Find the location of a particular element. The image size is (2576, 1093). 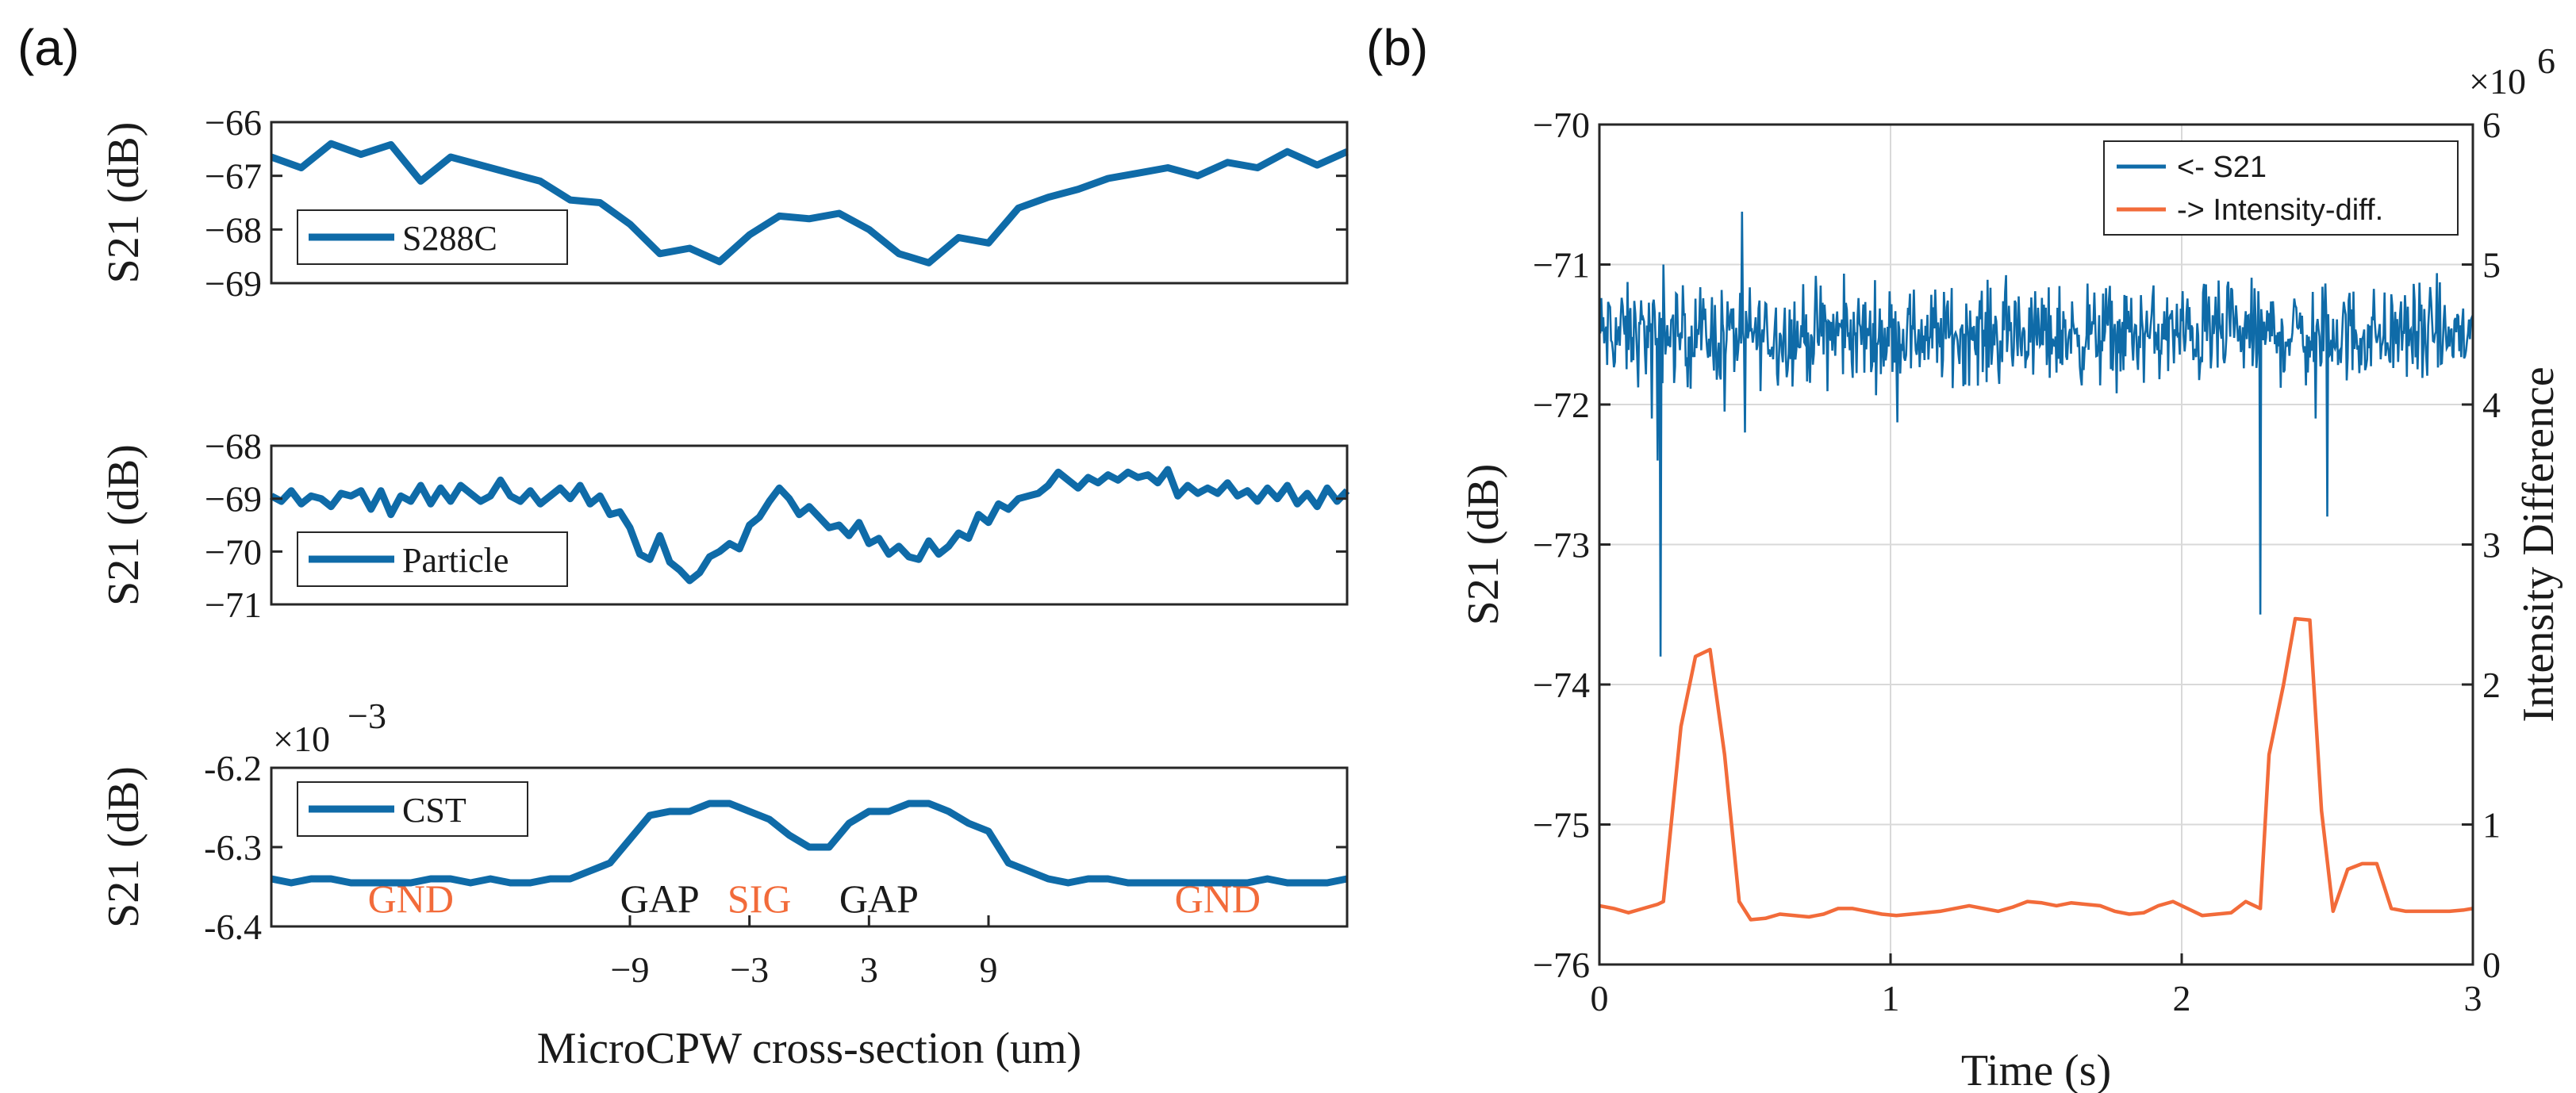

series-line-s21 is located at coordinates (2036, 434).